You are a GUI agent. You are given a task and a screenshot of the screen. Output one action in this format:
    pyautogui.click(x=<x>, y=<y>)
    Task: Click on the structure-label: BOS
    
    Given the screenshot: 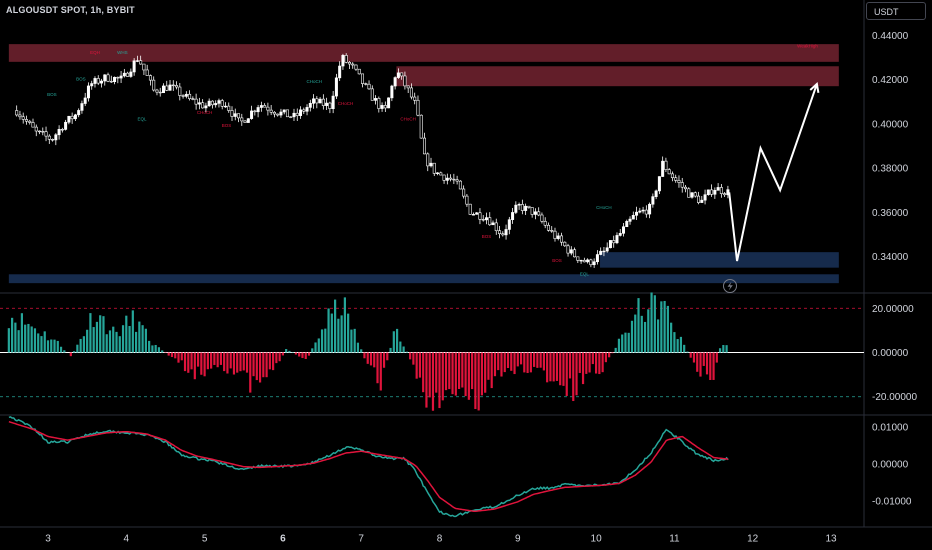 What is the action you would take?
    pyautogui.click(x=52, y=94)
    